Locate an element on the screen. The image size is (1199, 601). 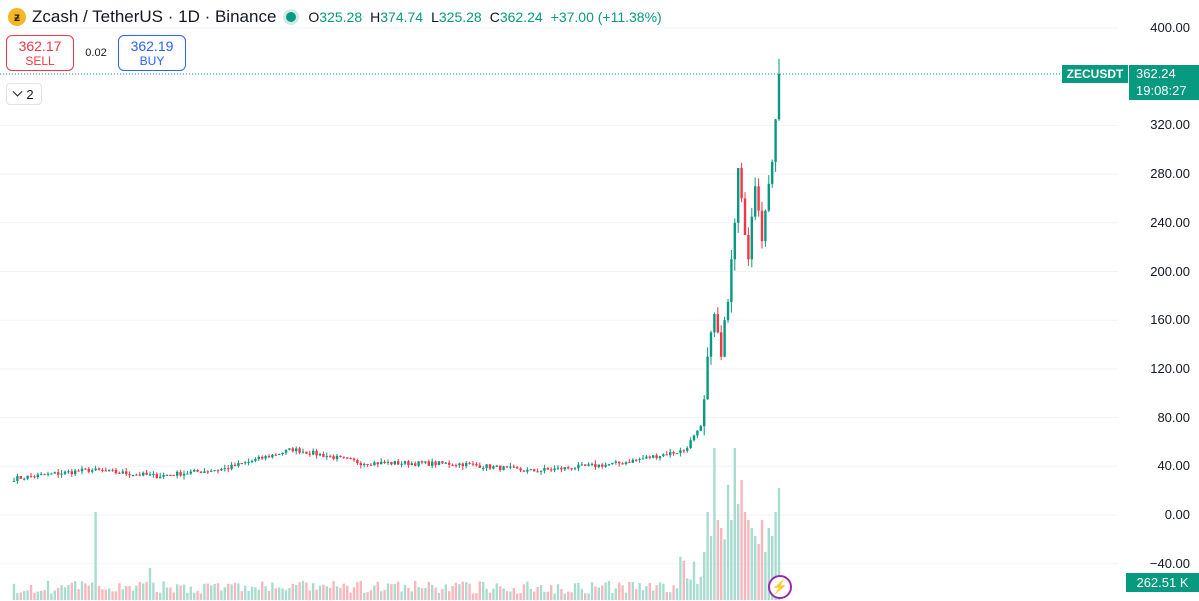
chevron-down-icon is located at coordinates (17, 91).